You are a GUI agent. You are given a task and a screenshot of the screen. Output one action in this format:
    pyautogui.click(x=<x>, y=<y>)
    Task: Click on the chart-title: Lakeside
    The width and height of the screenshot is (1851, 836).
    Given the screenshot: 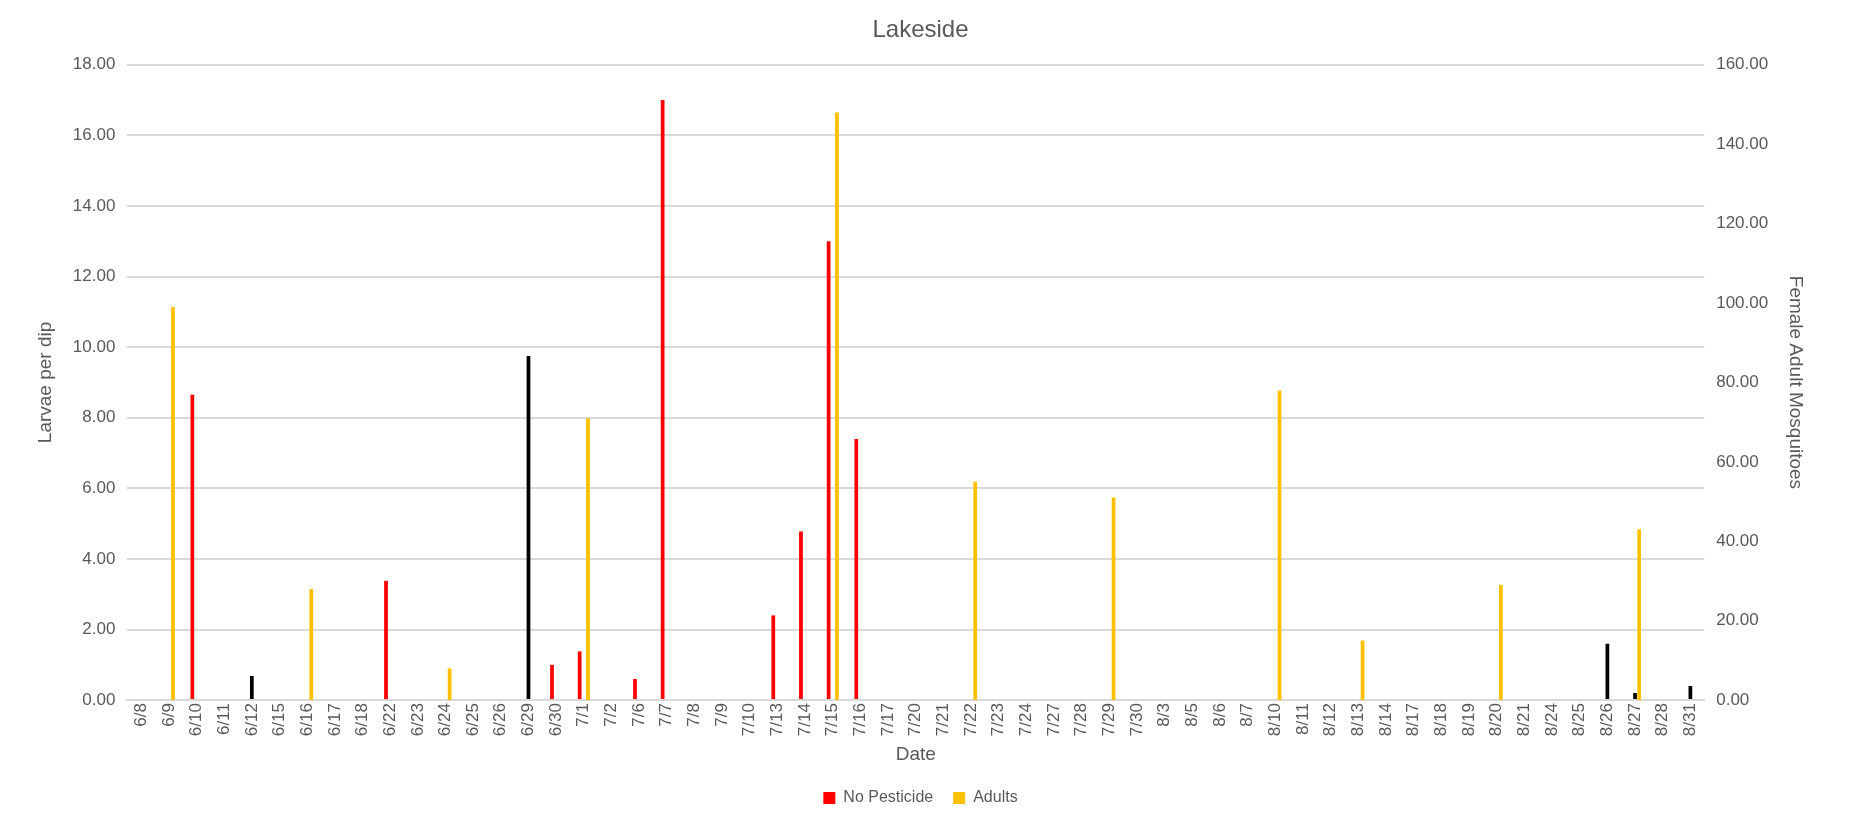 What is the action you would take?
    pyautogui.click(x=920, y=29)
    